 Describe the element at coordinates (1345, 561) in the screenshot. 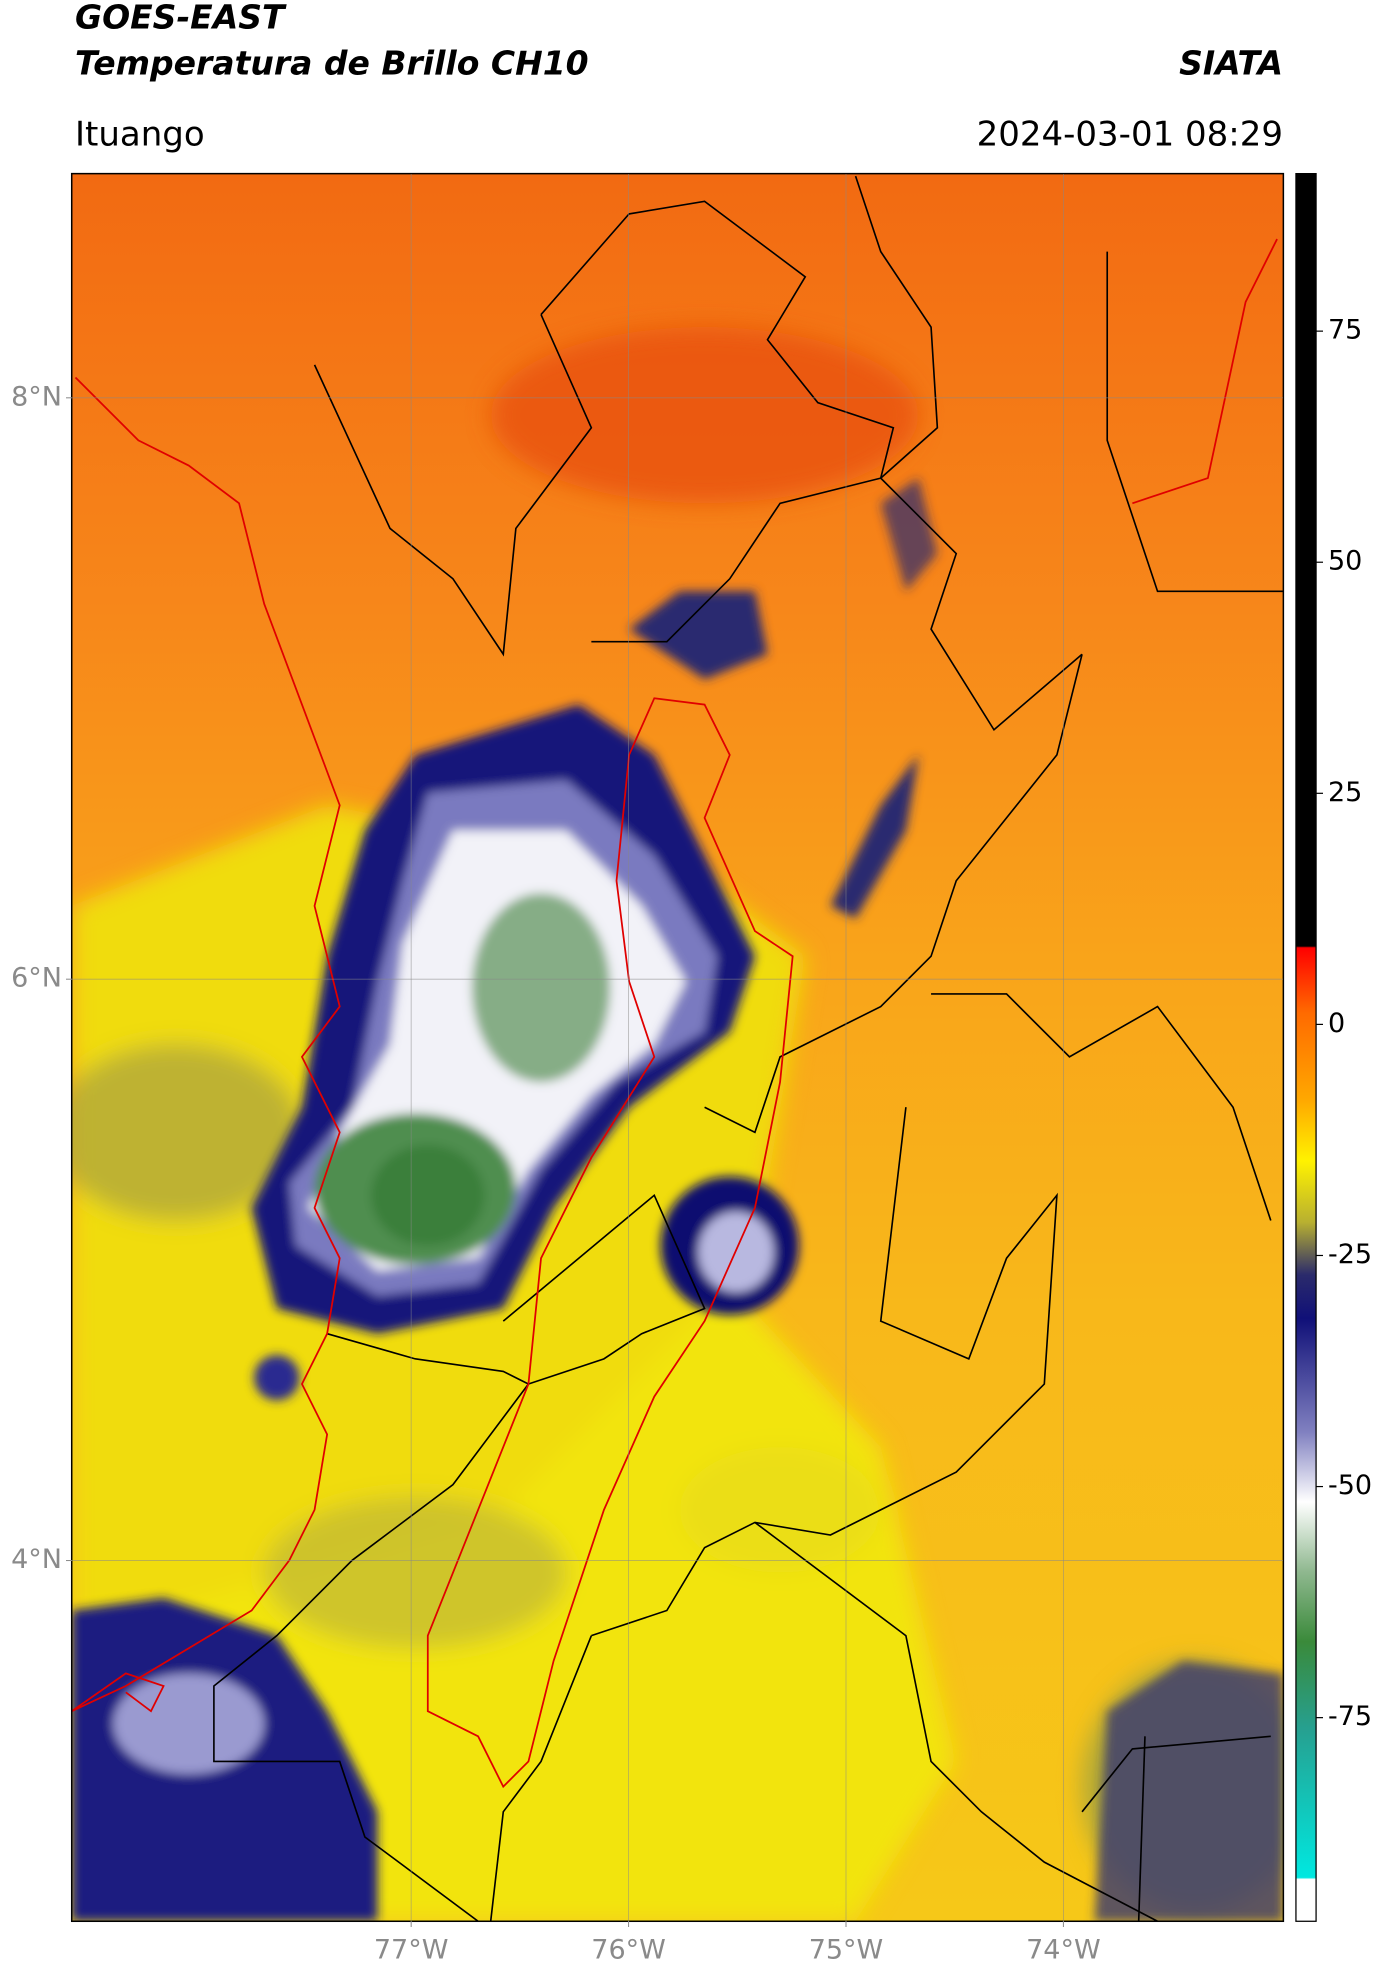

I see `colorbar-tick-label: 50` at that location.